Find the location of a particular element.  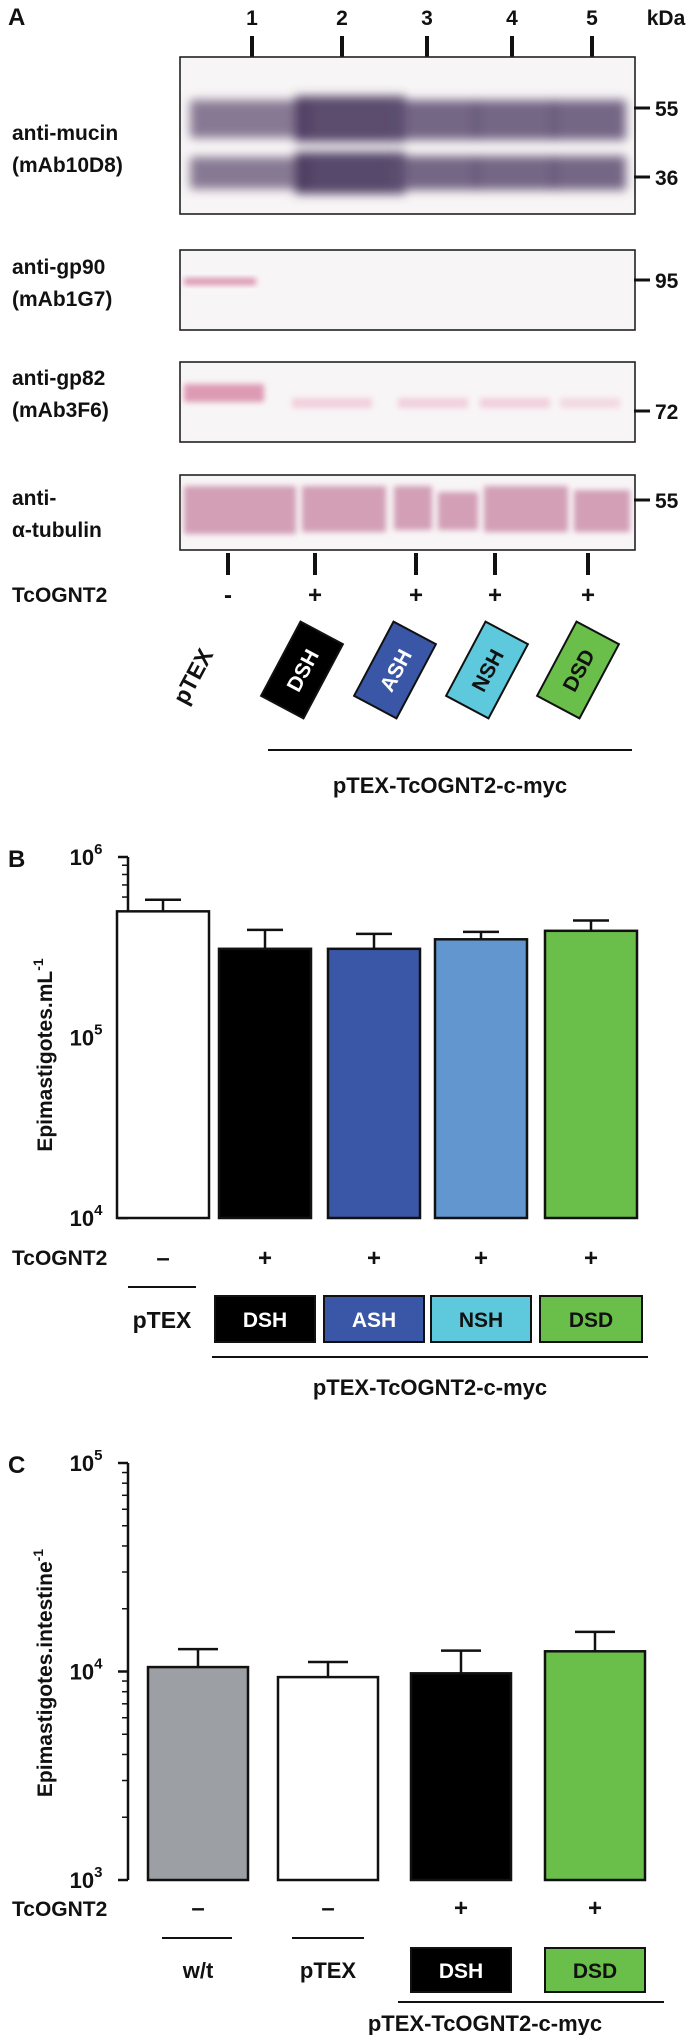

marker-72: 72 is located at coordinates (666, 412).